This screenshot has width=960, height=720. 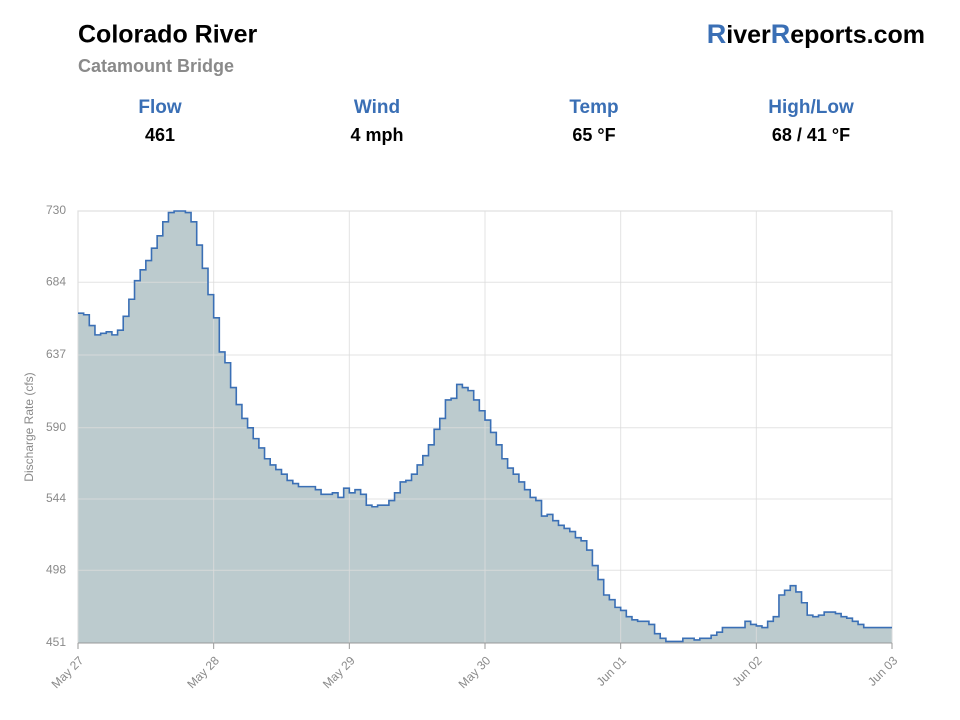 What do you see at coordinates (203, 672) in the screenshot?
I see `x-tick-label: May 28` at bounding box center [203, 672].